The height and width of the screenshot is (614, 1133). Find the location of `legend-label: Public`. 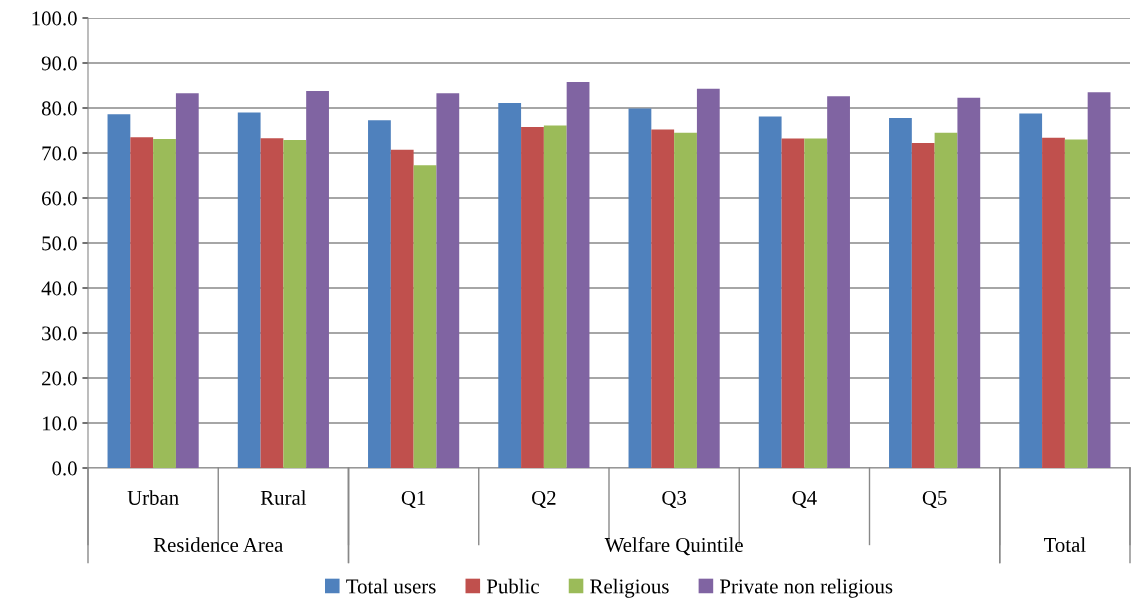

legend-label: Public is located at coordinates (512, 586).